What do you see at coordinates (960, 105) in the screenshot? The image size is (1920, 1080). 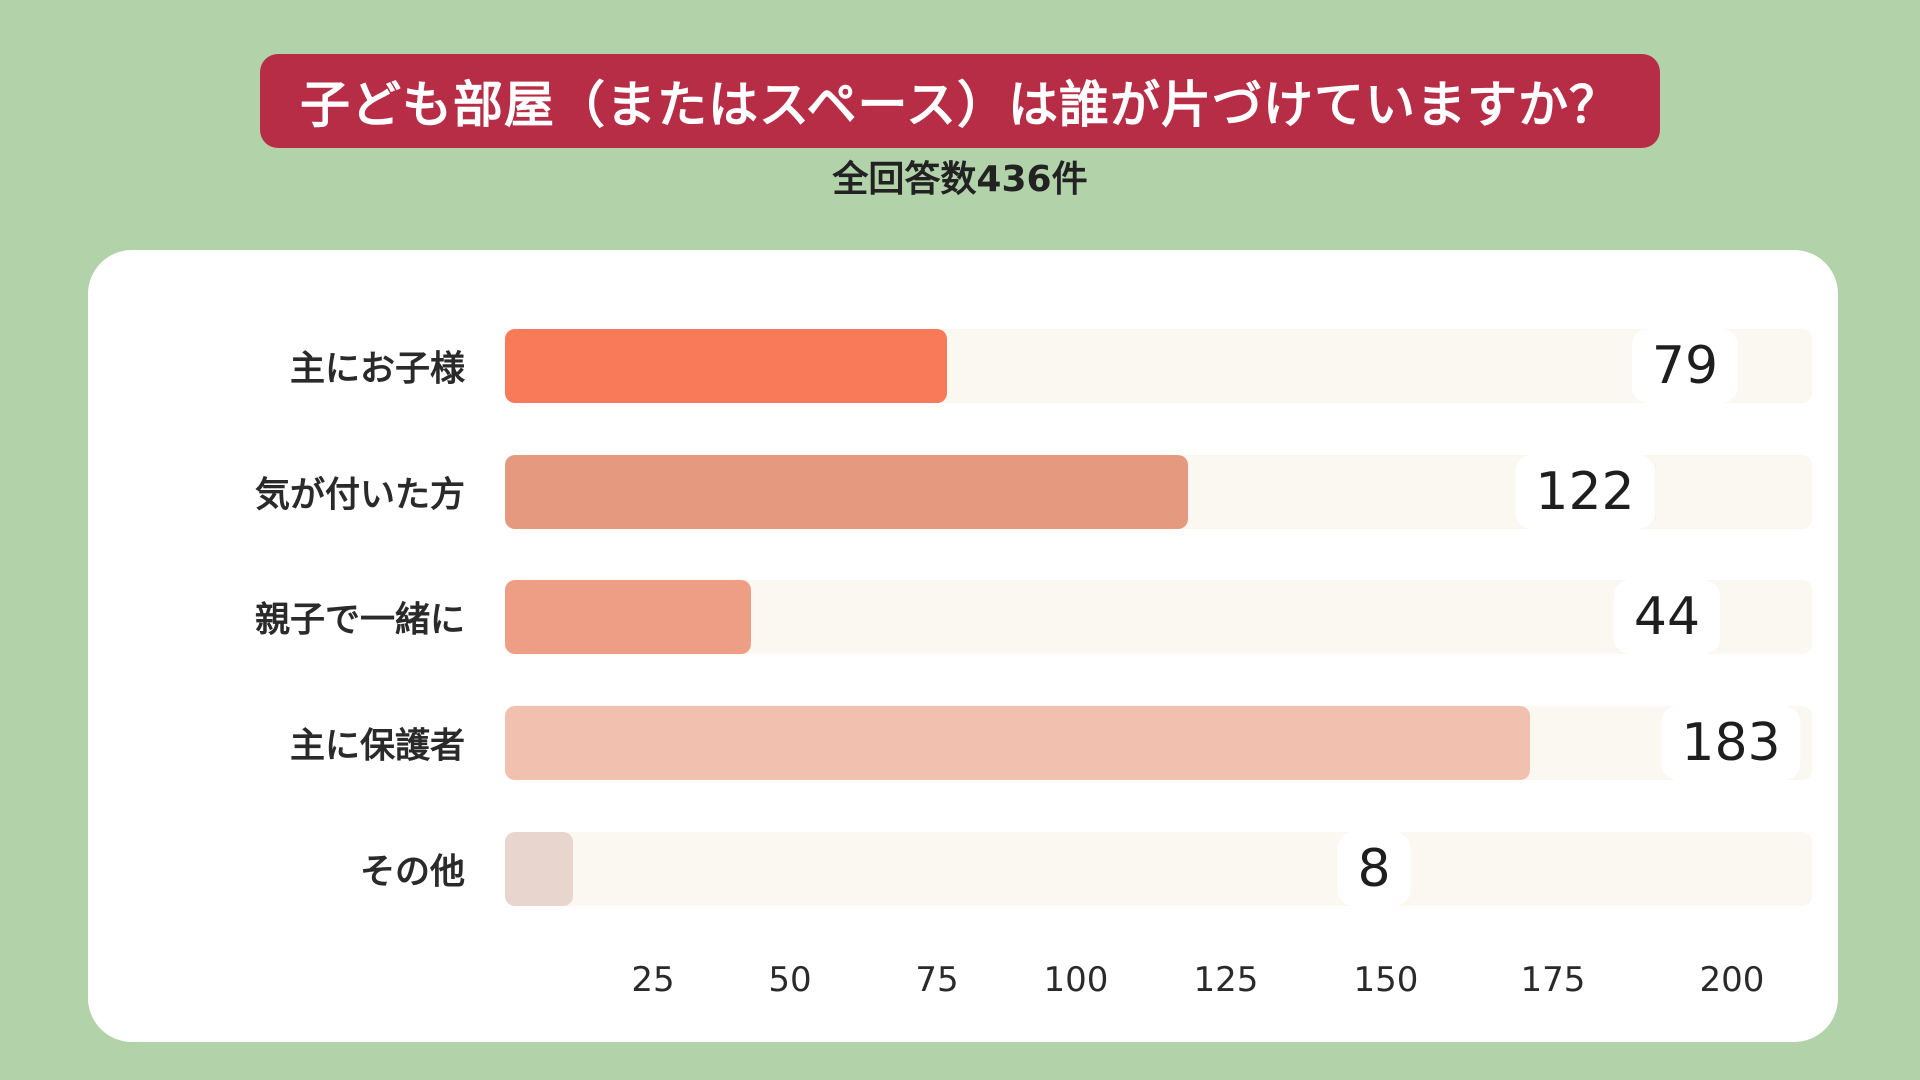 I see `chart-title: 子ども部屋（またはスペース）は誰が片づけていますか？` at bounding box center [960, 105].